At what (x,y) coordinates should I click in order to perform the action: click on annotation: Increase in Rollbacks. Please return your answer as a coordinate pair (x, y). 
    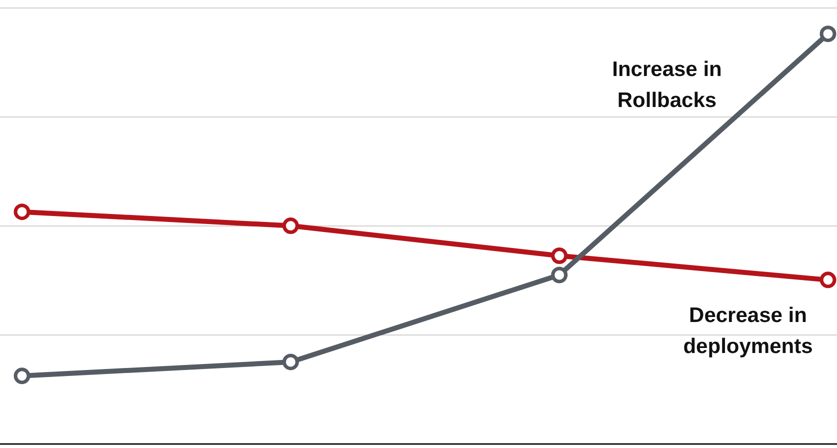
    Looking at the image, I should click on (667, 85).